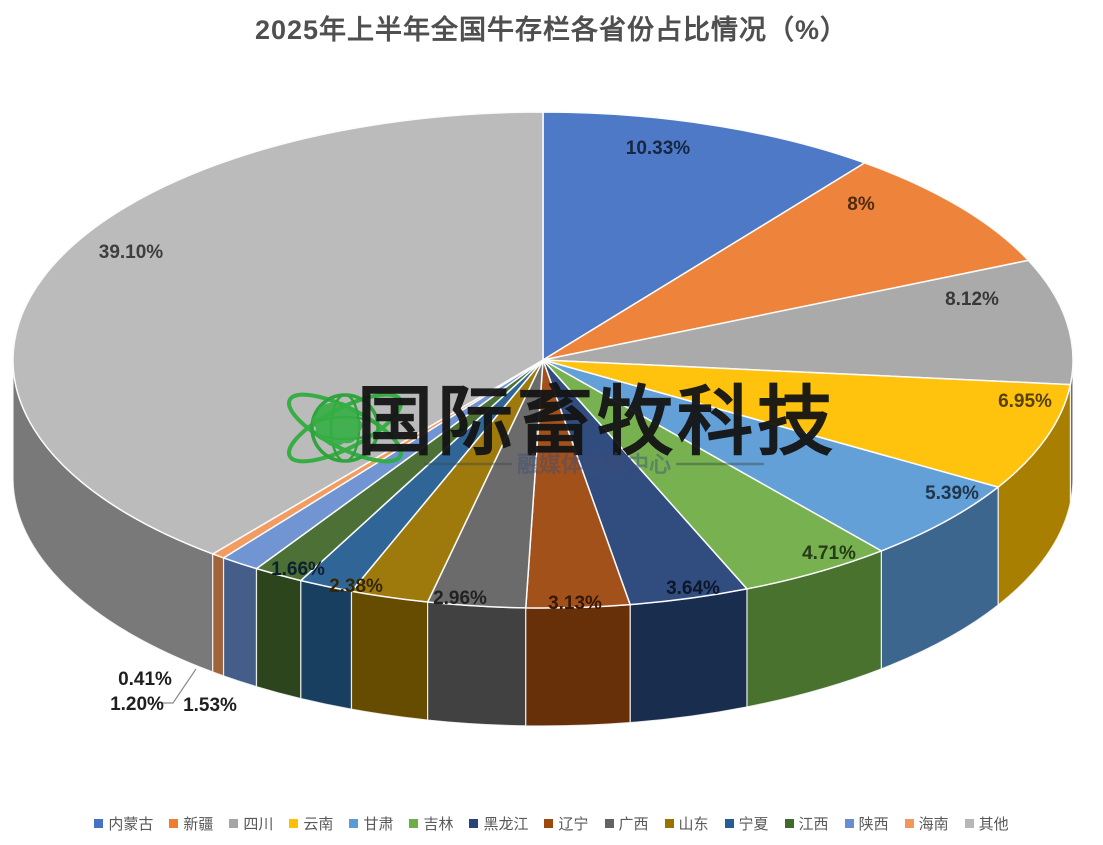 This screenshot has width=1103, height=845. What do you see at coordinates (179, 686) in the screenshot?
I see `label-leader-line` at bounding box center [179, 686].